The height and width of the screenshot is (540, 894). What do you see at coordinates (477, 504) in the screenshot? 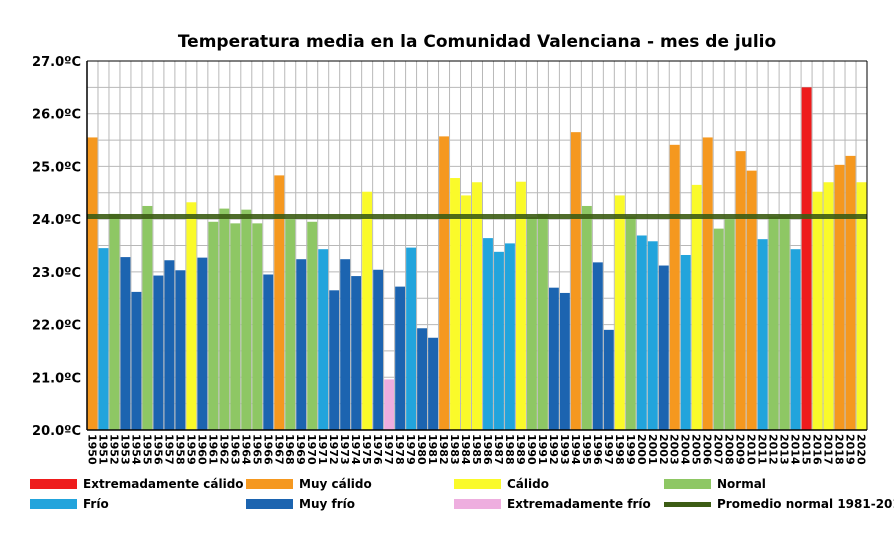
I see `legend-swatch-extremadamente-frio` at bounding box center [477, 504].